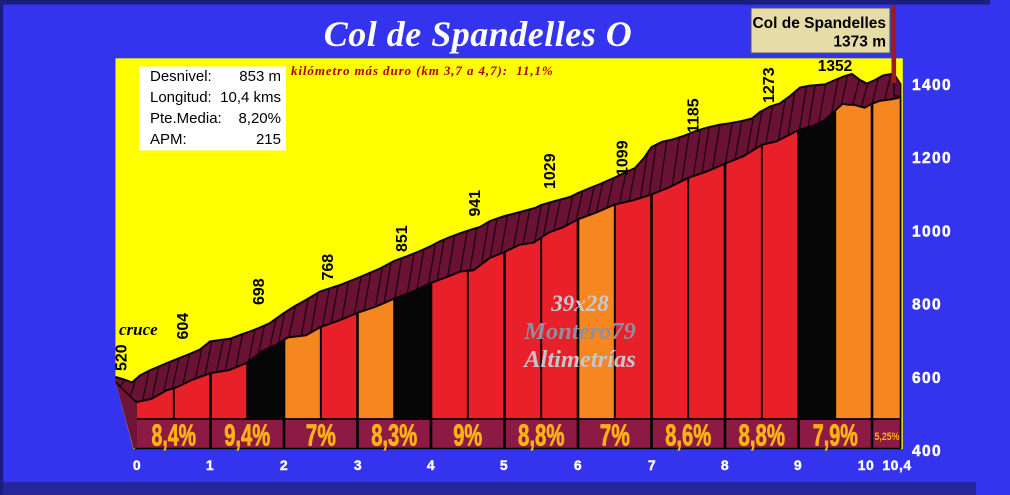 The height and width of the screenshot is (495, 1010). Describe the element at coordinates (259, 118) in the screenshot. I see `svg-text: 8,20%` at that location.